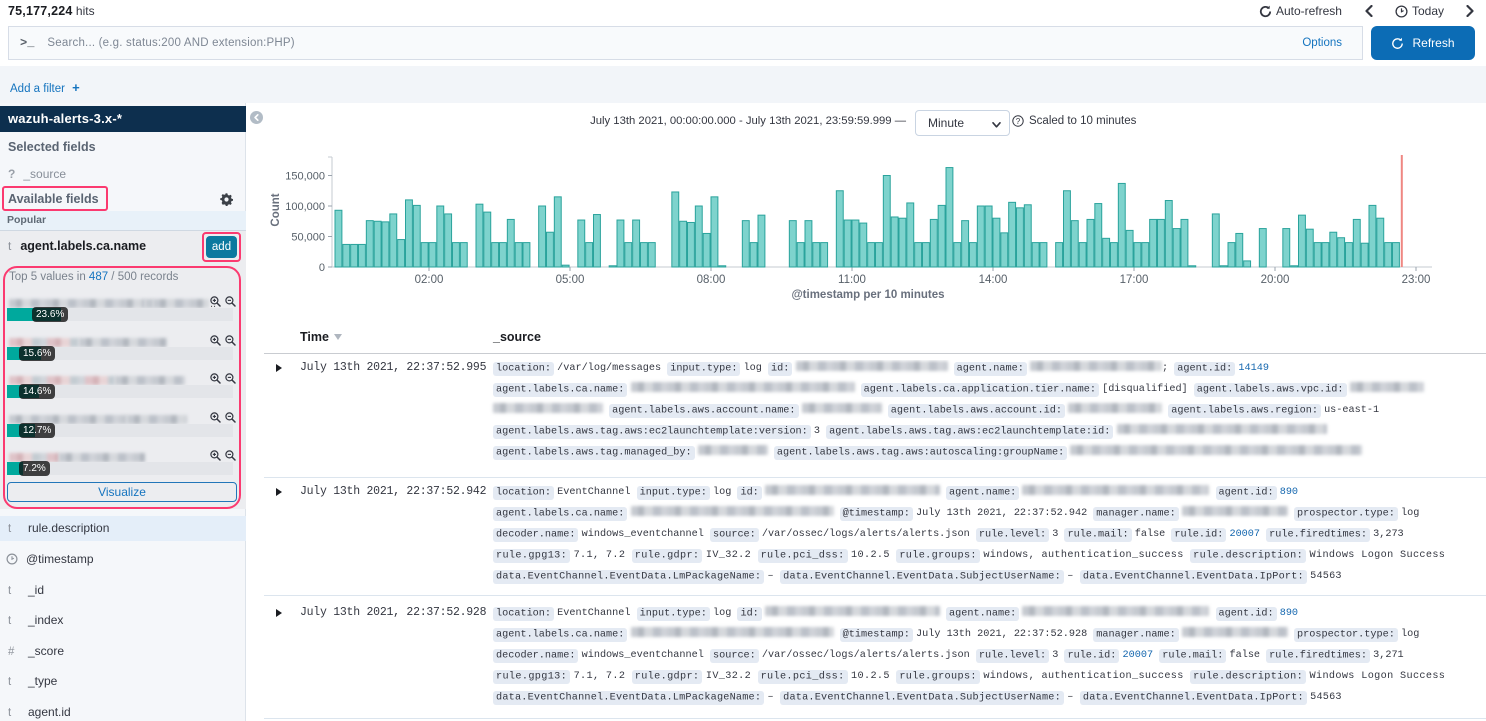 The image size is (1486, 721). I want to click on svg-text: 50,000, so click(308, 238).